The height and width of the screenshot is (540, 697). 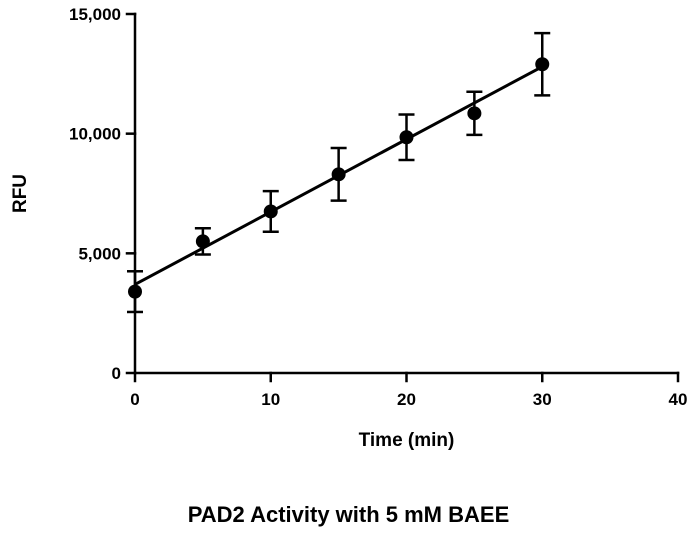 What do you see at coordinates (542, 399) in the screenshot?
I see `x-tick-label: 30` at bounding box center [542, 399].